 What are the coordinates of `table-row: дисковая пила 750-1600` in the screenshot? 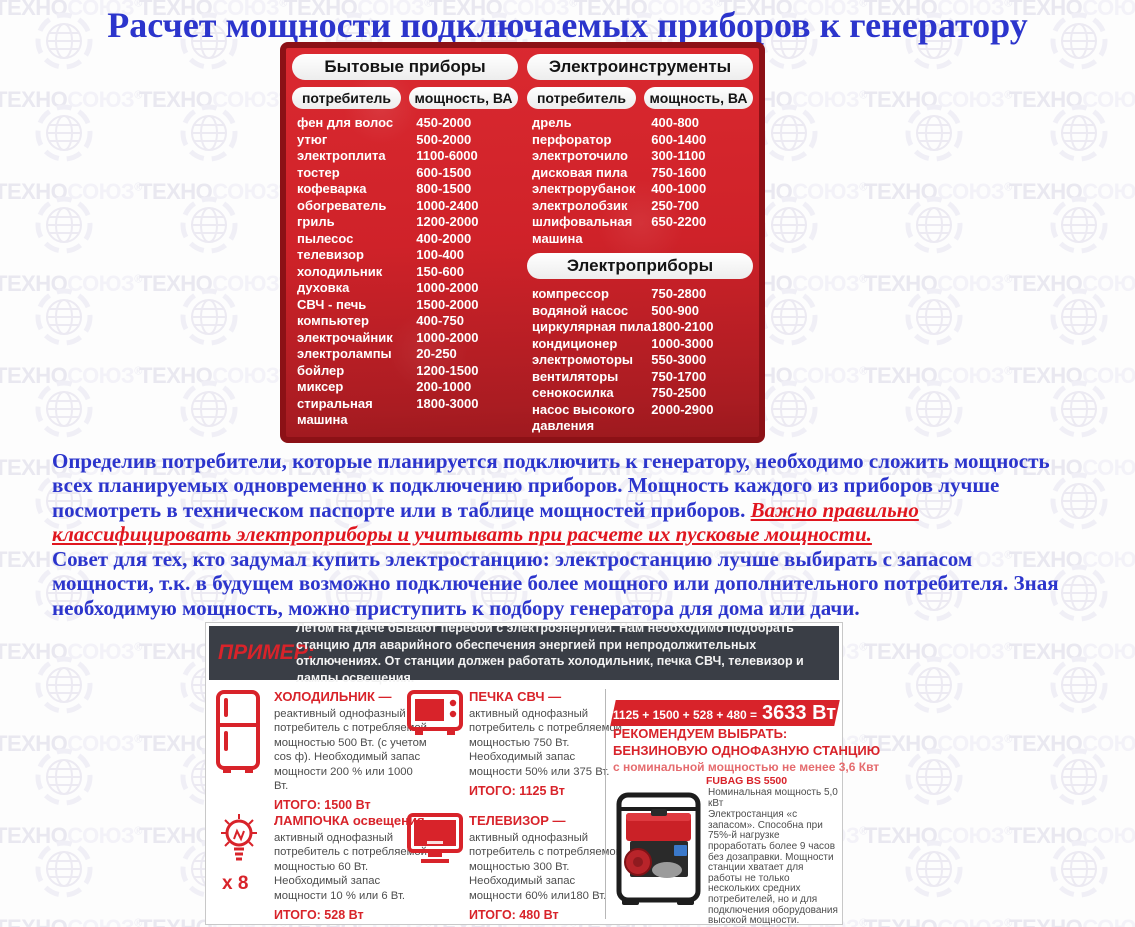 It's located at (619, 172).